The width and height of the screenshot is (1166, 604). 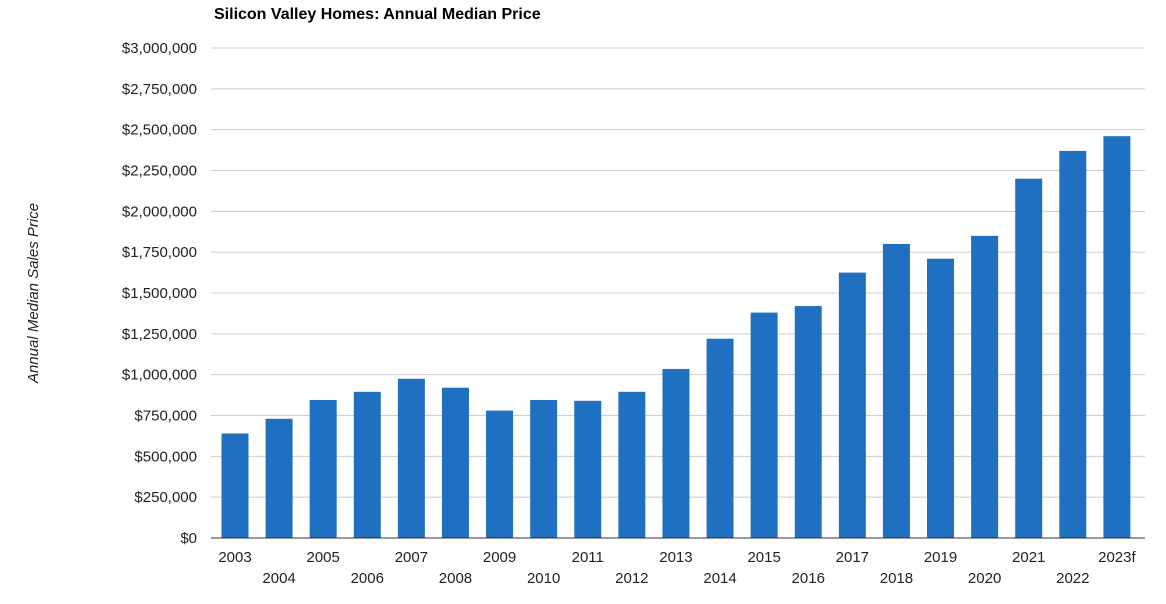 What do you see at coordinates (411, 557) in the screenshot?
I see `x-tick-label: 2007` at bounding box center [411, 557].